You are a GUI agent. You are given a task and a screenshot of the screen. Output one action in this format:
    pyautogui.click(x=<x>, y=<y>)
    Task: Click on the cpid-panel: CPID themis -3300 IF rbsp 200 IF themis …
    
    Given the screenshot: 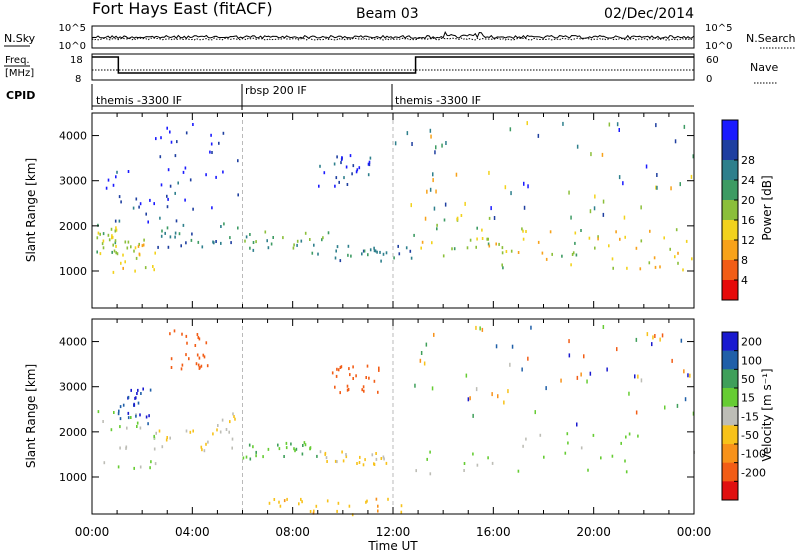 What is the action you would take?
    pyautogui.click(x=350, y=97)
    